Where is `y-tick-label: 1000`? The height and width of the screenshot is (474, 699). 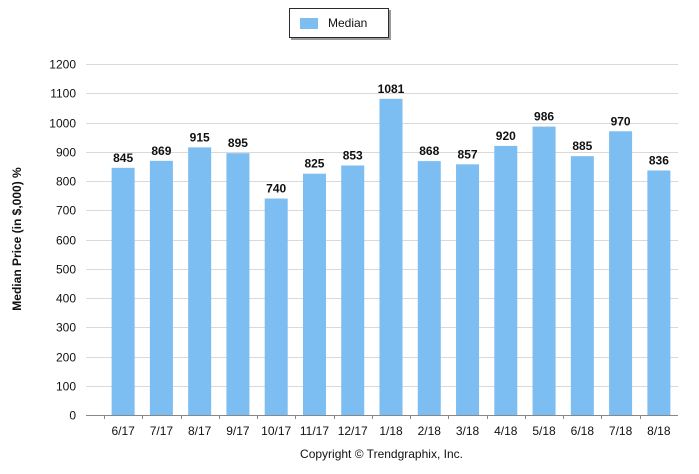 y-tick-label: 1000 is located at coordinates (62, 124).